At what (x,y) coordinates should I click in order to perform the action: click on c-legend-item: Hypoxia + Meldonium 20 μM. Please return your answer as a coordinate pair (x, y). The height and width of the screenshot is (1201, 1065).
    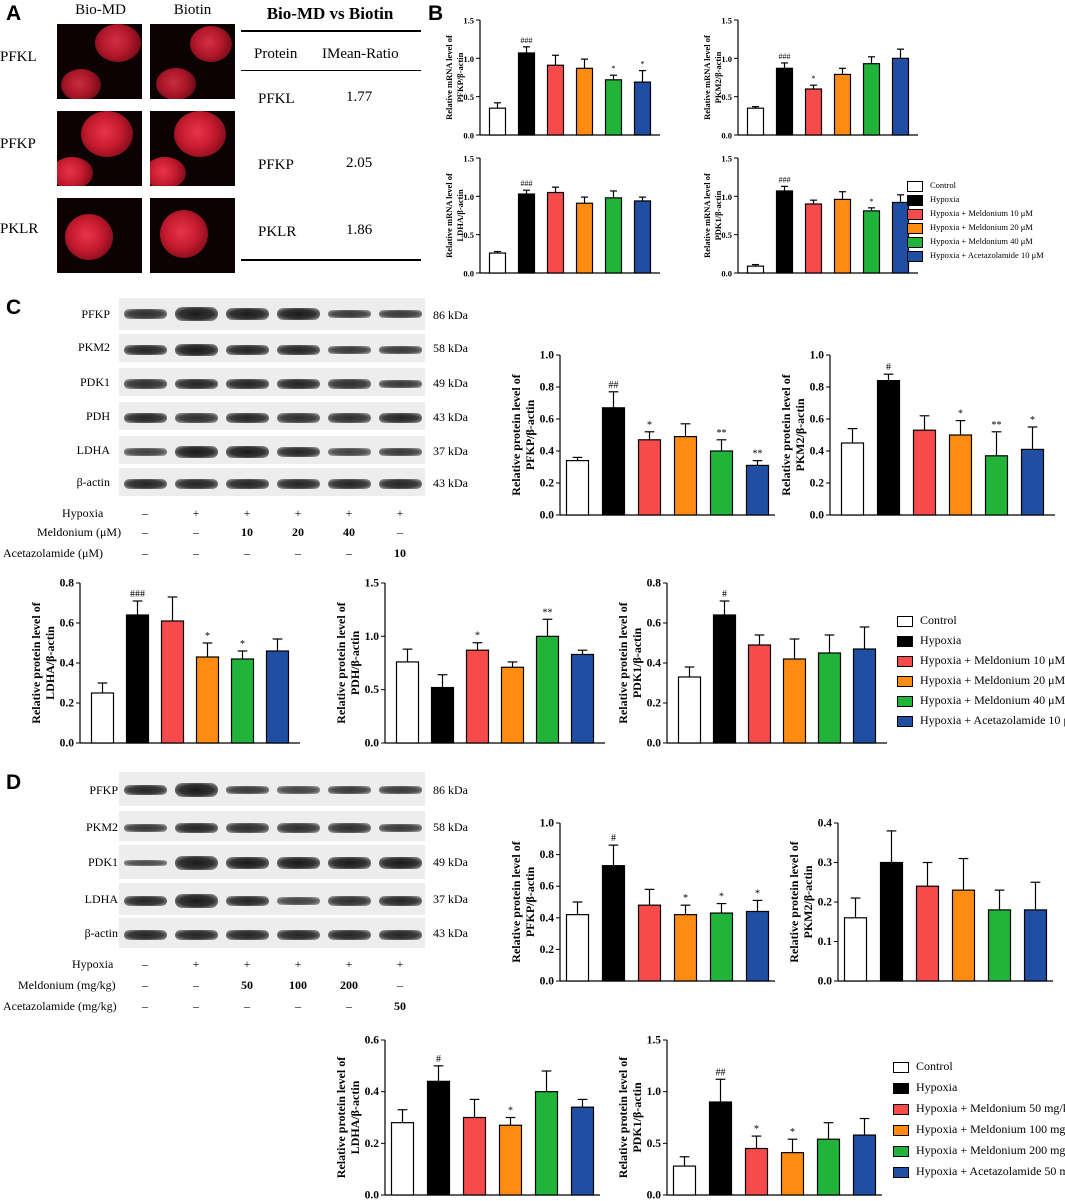
    Looking at the image, I should click on (981, 680).